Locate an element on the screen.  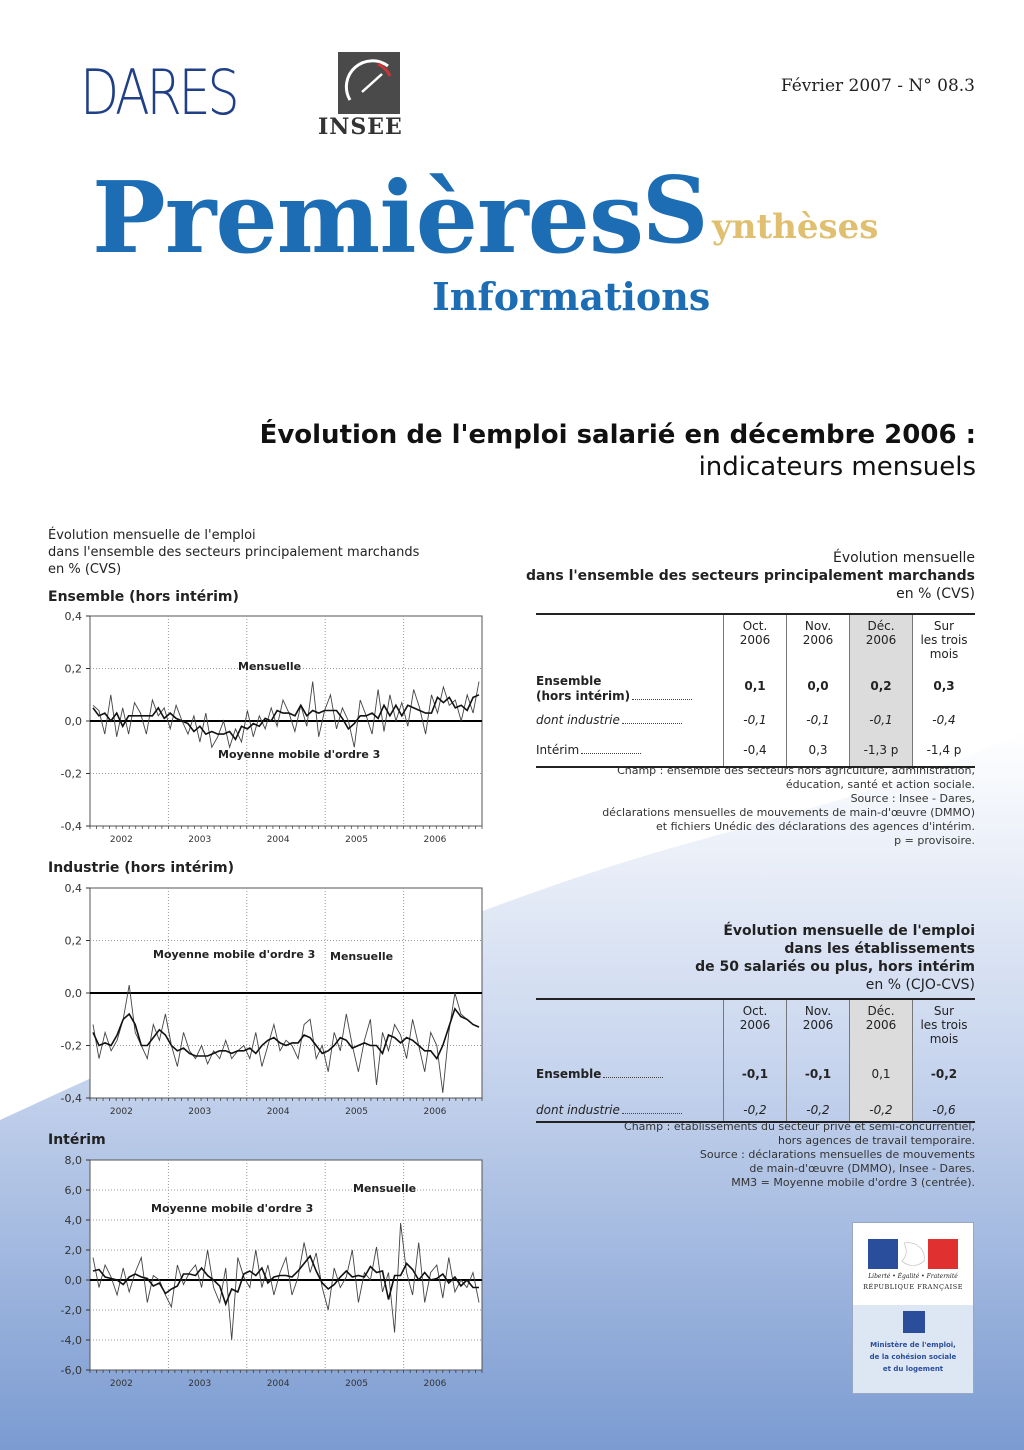
table2-col-three-months: Sur les trois mois is located at coordinates (943, 1024).